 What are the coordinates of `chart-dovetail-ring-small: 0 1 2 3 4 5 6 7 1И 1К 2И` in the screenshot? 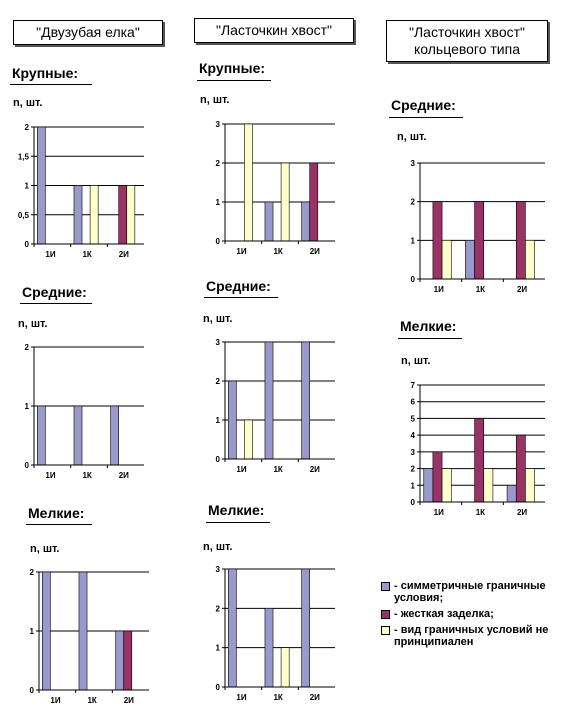 It's located at (478, 449).